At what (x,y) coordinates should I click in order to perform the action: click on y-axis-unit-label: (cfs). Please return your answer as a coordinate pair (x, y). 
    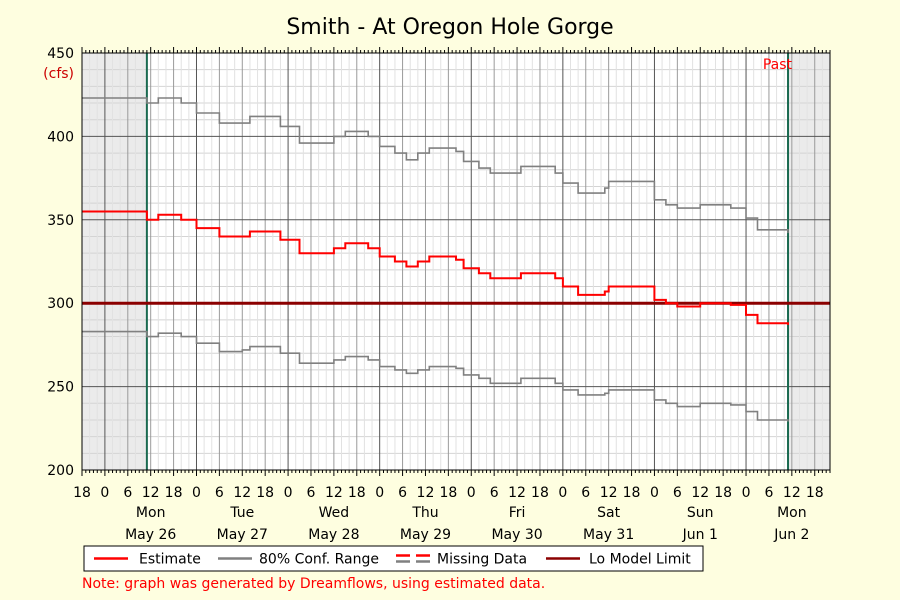
    Looking at the image, I should click on (58, 74).